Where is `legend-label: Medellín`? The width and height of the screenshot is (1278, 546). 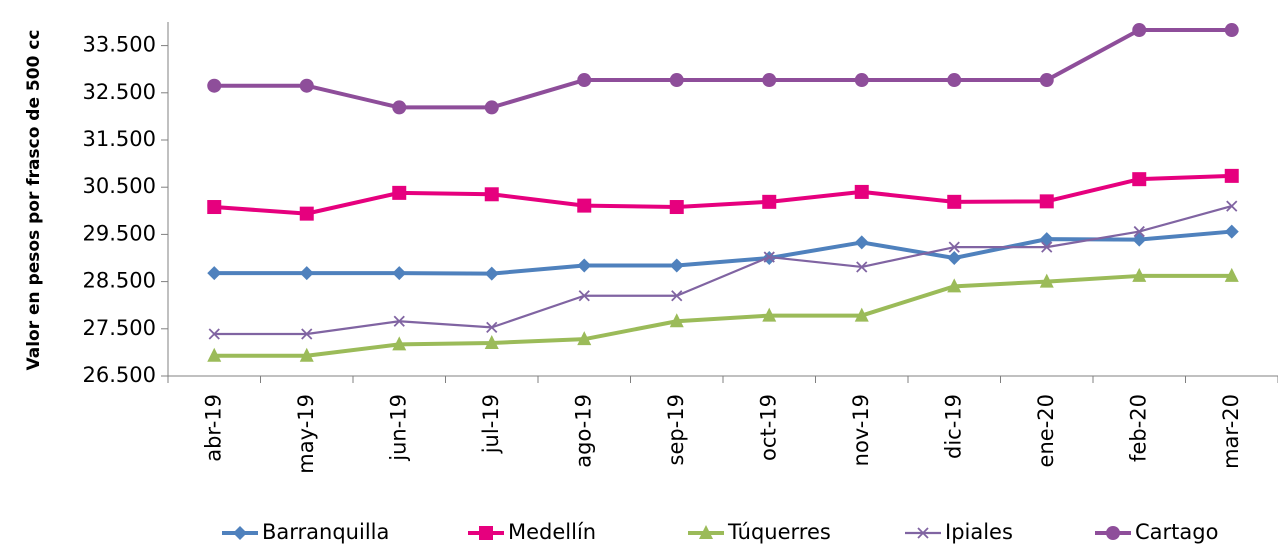
legend-label: Medellín is located at coordinates (552, 532).